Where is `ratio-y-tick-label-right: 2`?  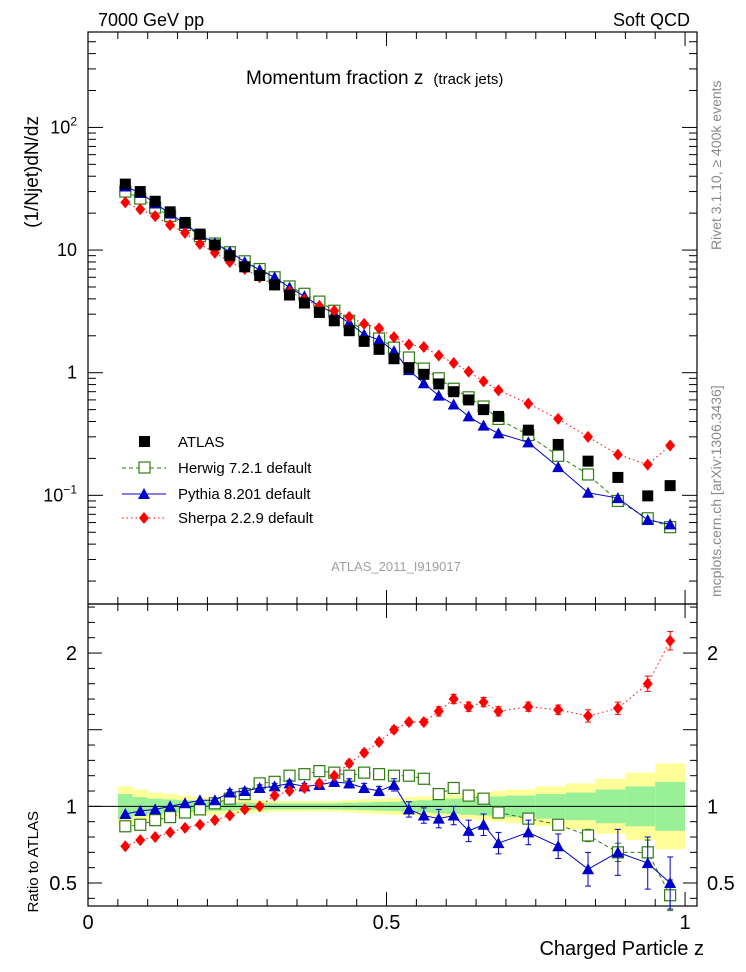
ratio-y-tick-label-right: 2 is located at coordinates (712, 654).